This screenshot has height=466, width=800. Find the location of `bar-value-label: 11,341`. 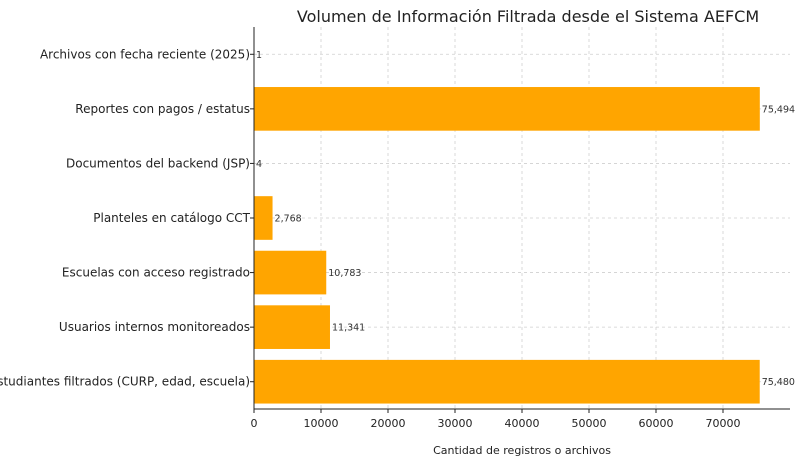

bar-value-label: 11,341 is located at coordinates (348, 328).